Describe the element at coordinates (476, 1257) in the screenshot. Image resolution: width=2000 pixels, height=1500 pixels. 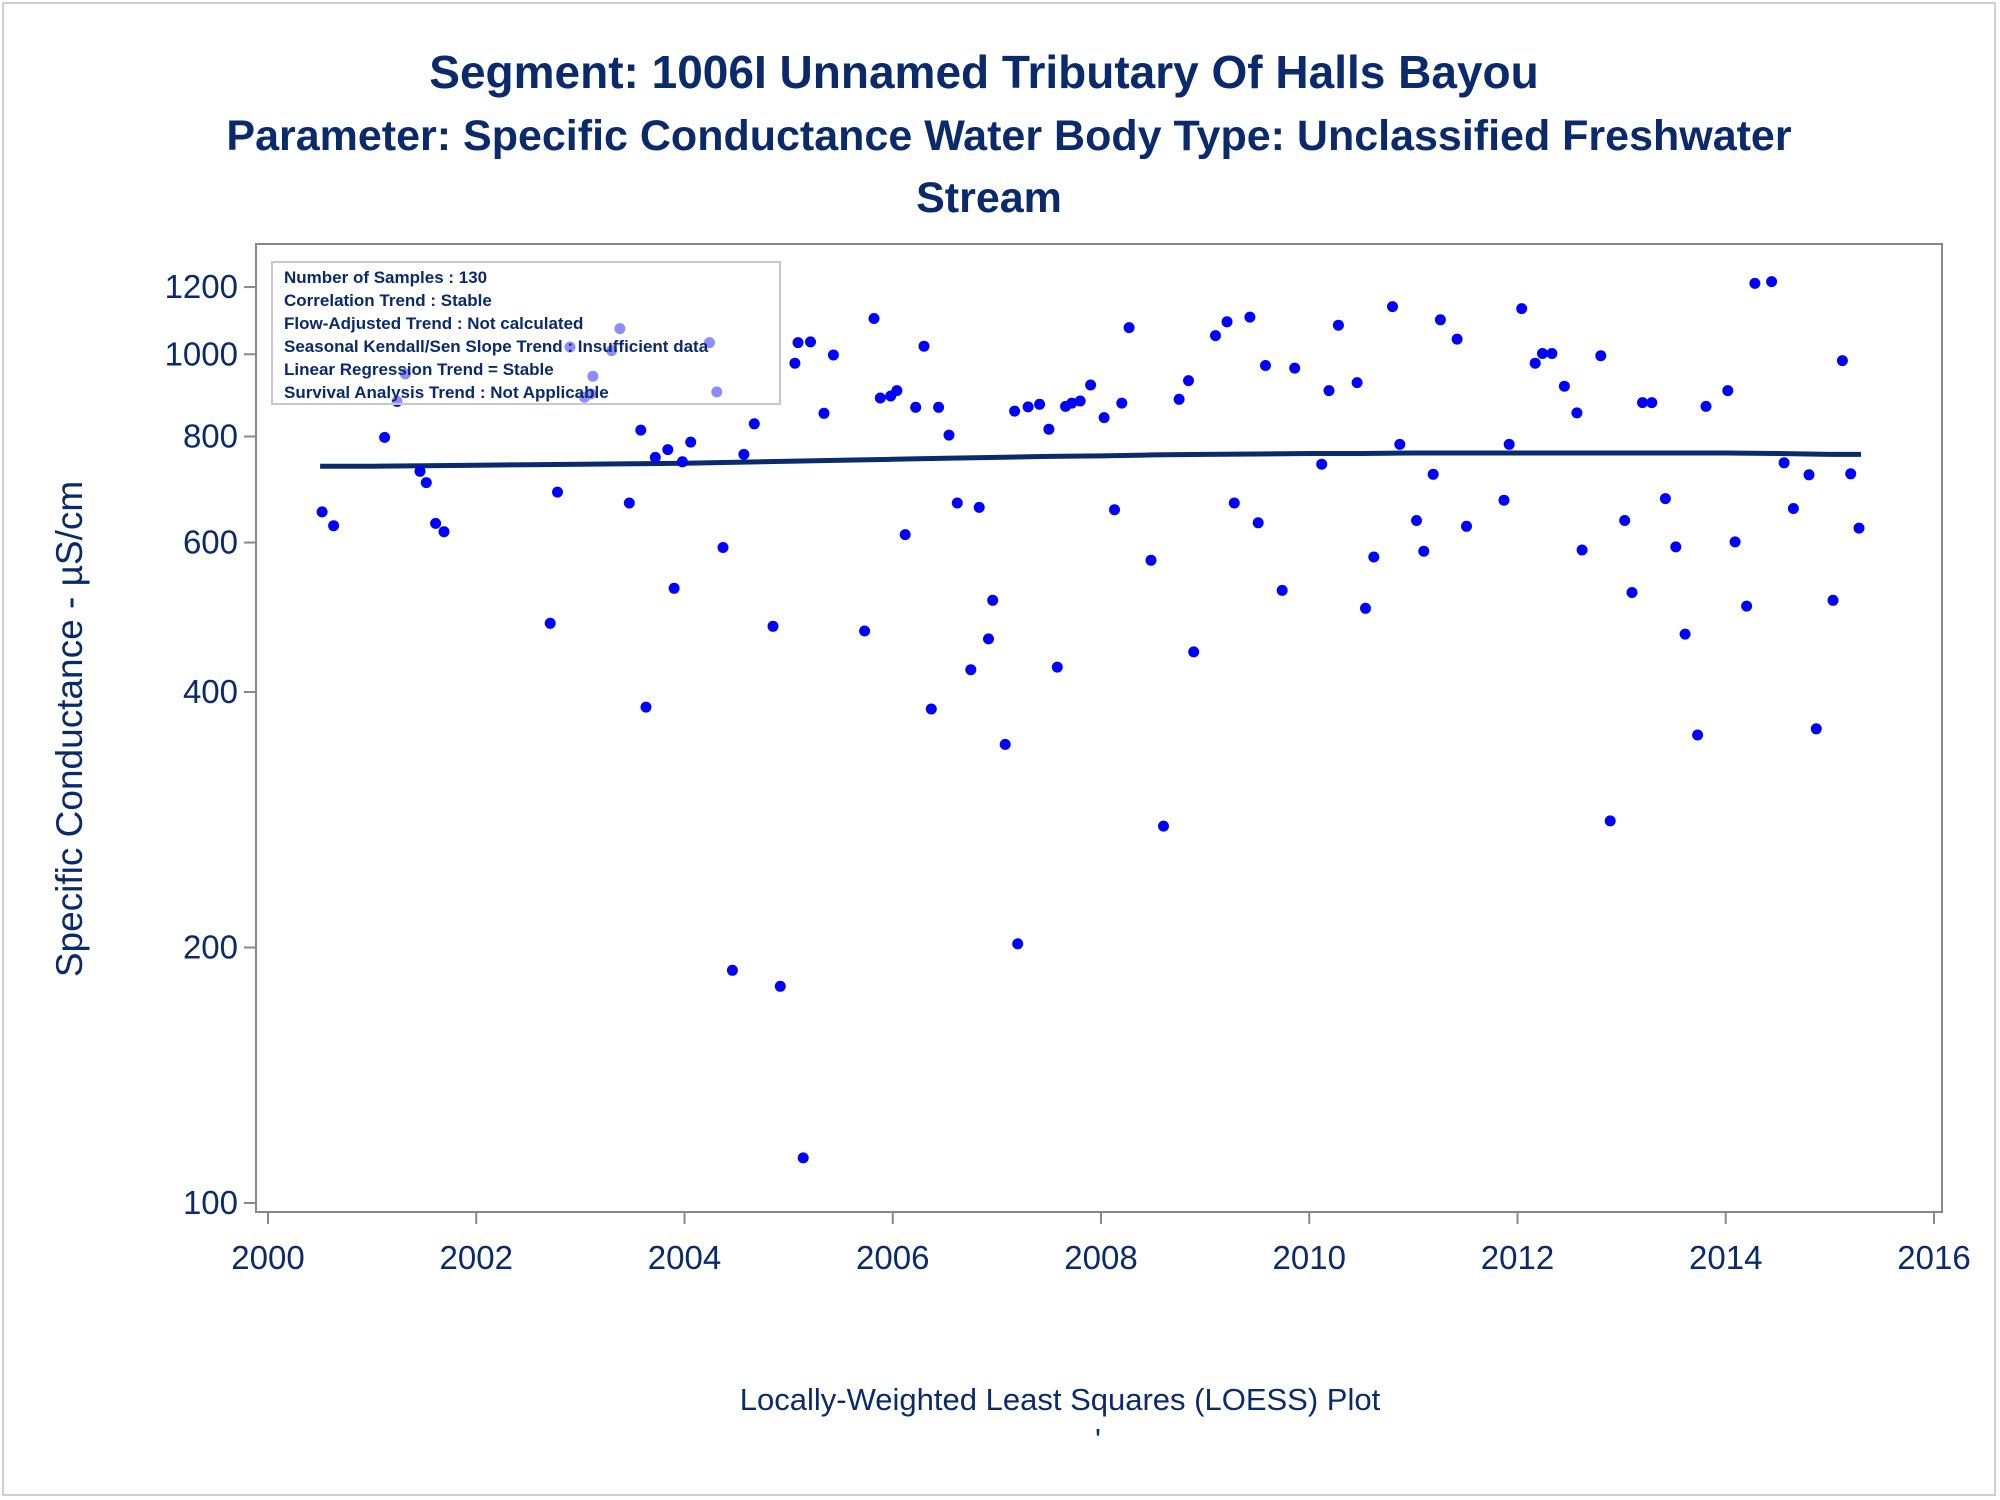
I see `x-tick-label: 2002` at that location.